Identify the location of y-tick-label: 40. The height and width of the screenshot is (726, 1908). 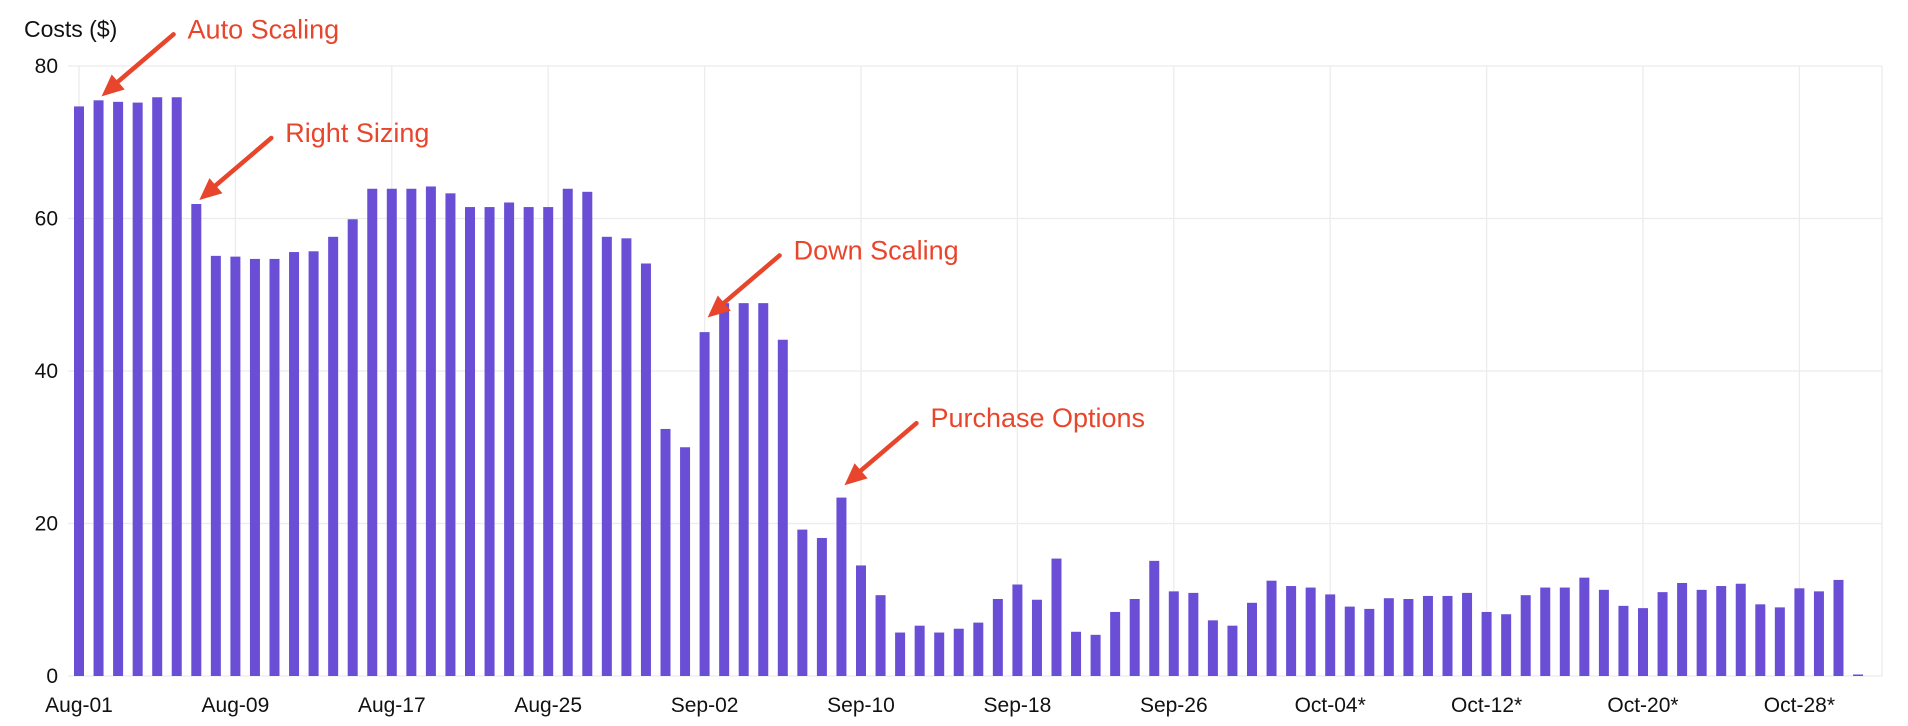
(46, 371).